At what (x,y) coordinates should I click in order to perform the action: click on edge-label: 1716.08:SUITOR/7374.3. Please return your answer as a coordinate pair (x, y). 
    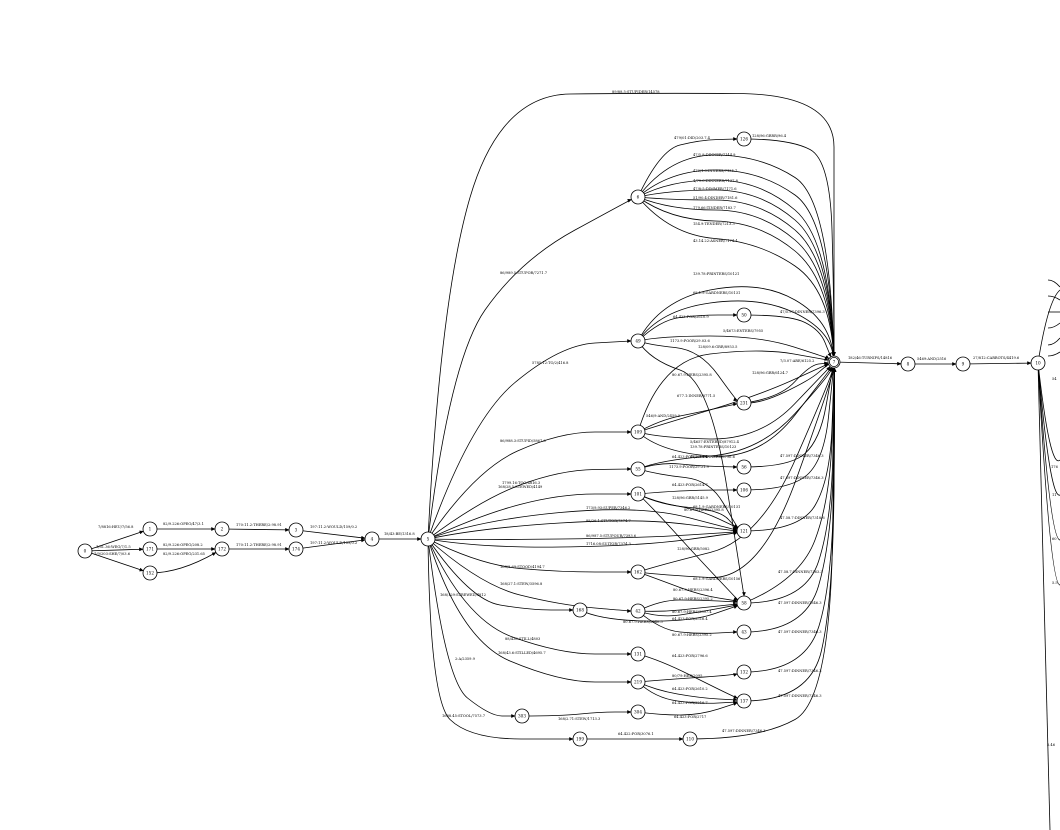
    Looking at the image, I should click on (609, 544).